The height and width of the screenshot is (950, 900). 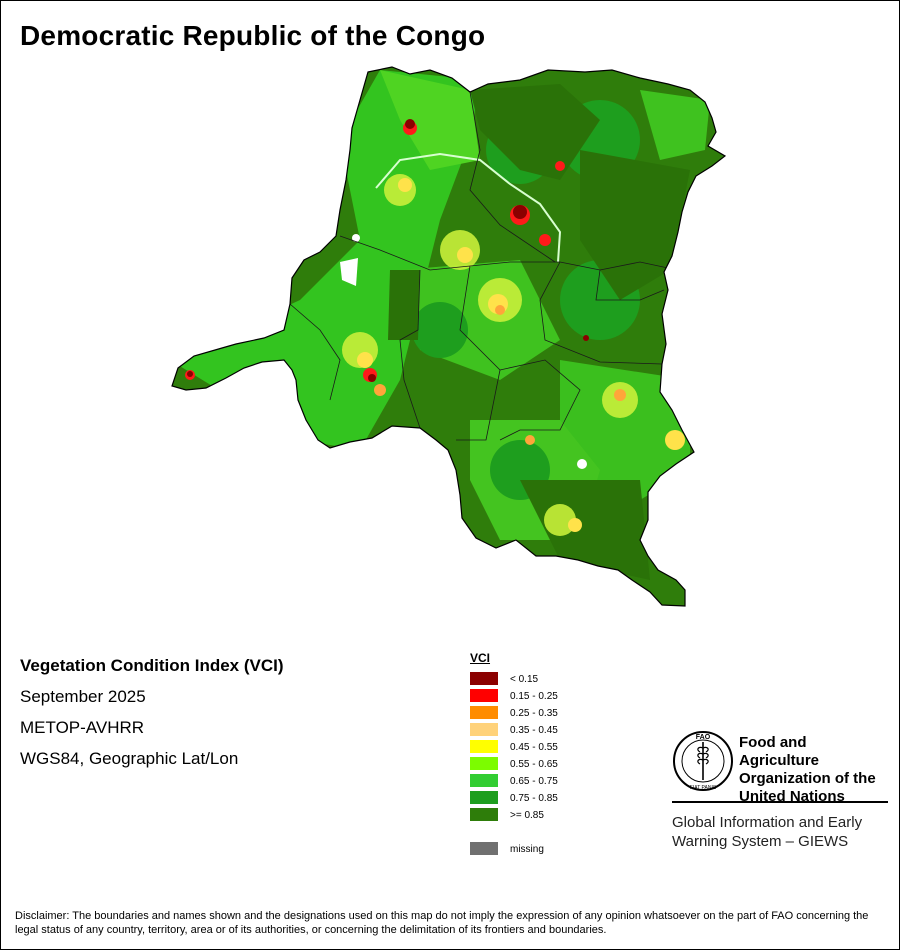 I want to click on legend-item: 0.35 - 0.45, so click(x=514, y=728).